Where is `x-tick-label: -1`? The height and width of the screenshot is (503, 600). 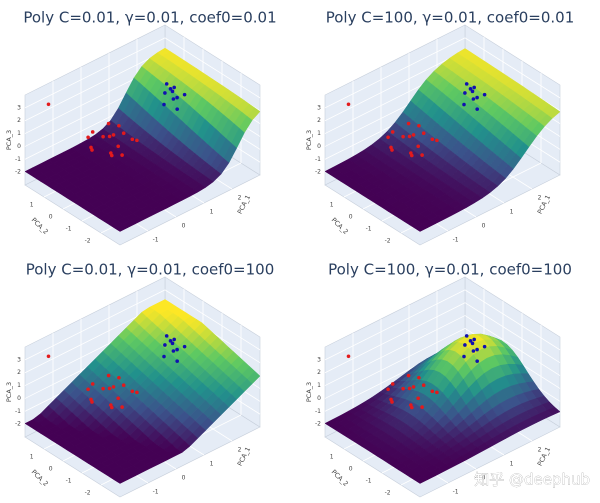 x-tick-label: -1 is located at coordinates (156, 239).